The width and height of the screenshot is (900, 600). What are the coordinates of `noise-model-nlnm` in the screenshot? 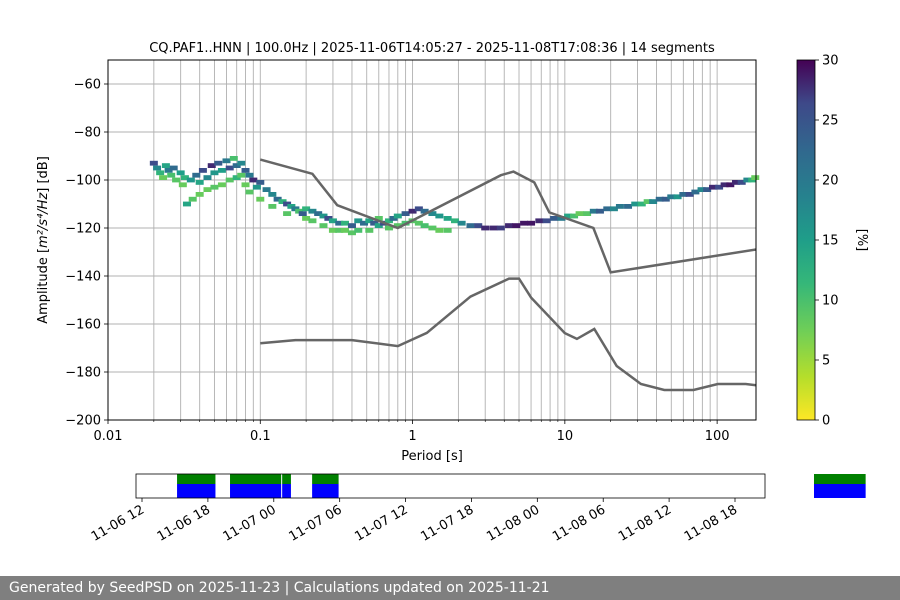 It's located at (508, 334).